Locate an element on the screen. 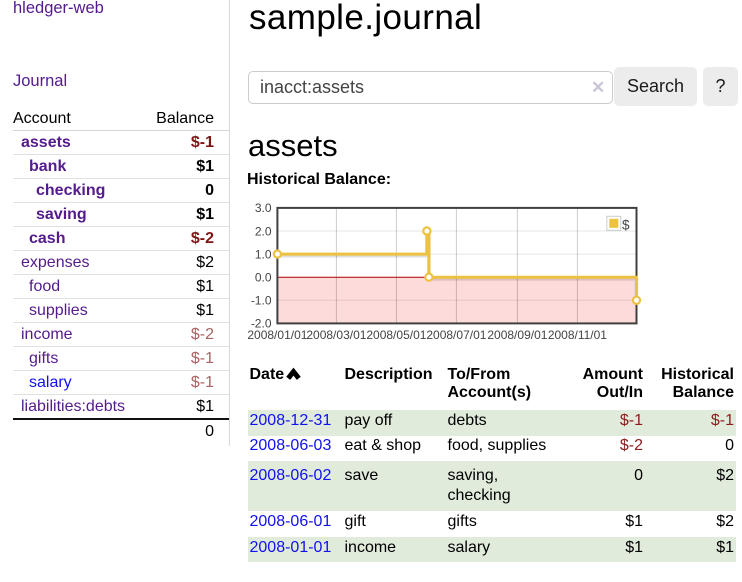 Image resolution: width=742 pixels, height=582 pixels. svg-text: -2.0 is located at coordinates (261, 324).